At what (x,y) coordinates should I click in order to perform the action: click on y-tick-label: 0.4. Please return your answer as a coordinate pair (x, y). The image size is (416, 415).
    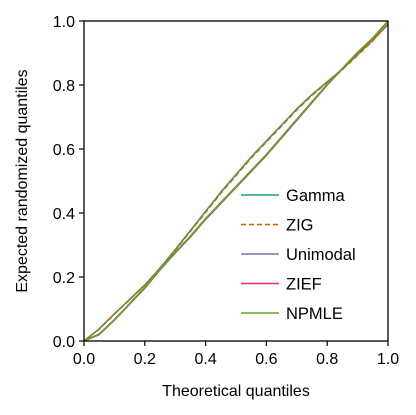
    Looking at the image, I should click on (64, 214).